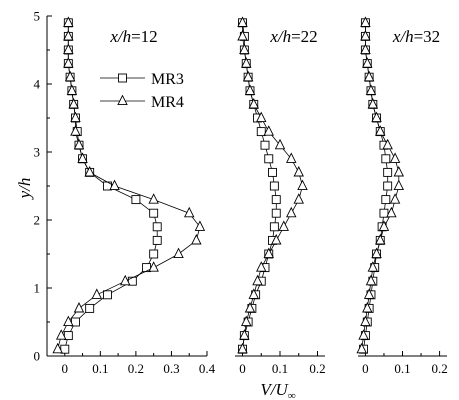 Image resolution: width=459 pixels, height=400 pixels. I want to click on y-axis-label: y/h, so click(24, 189).